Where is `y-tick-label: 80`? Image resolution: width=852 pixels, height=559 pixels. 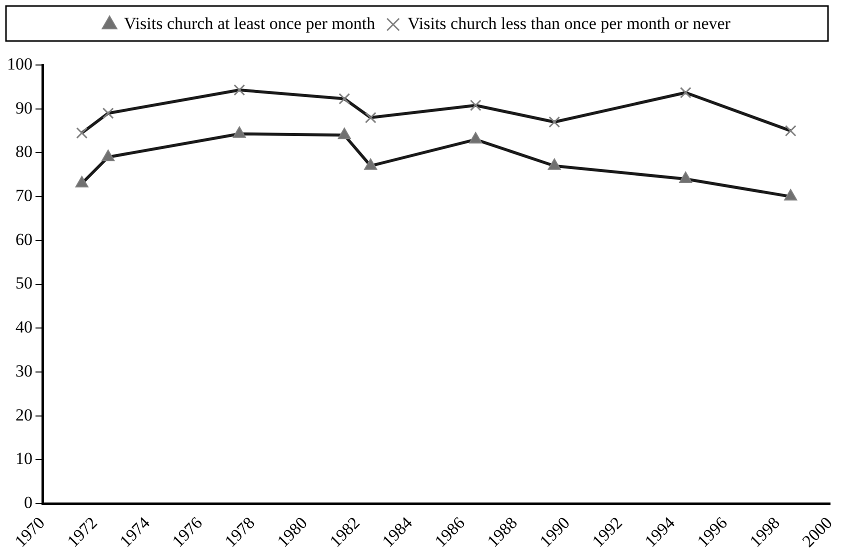
y-tick-label: 80 is located at coordinates (24, 152).